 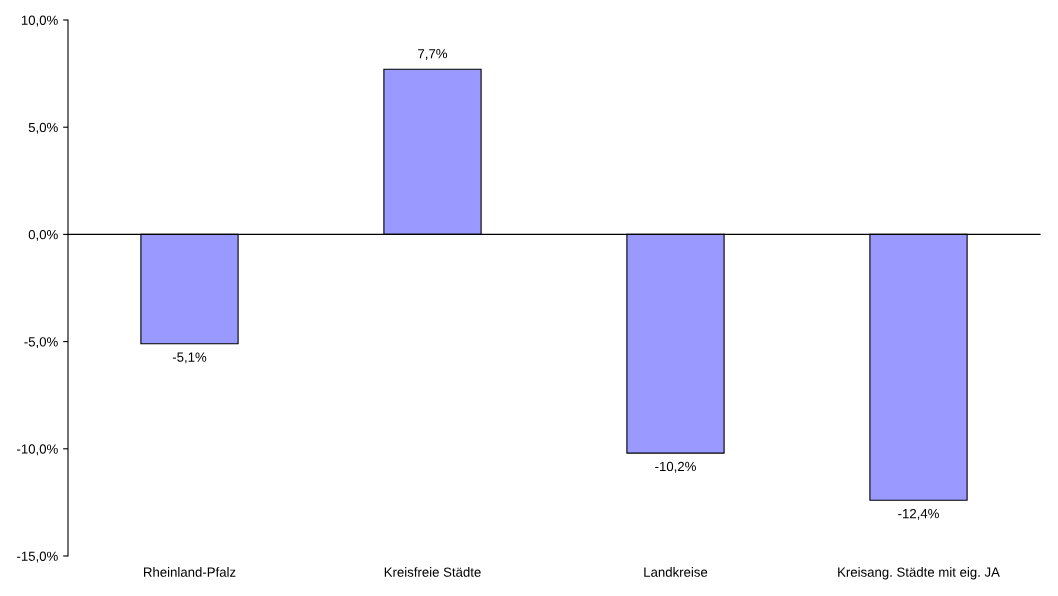 I want to click on data-label: -12,4%, so click(x=918, y=514).